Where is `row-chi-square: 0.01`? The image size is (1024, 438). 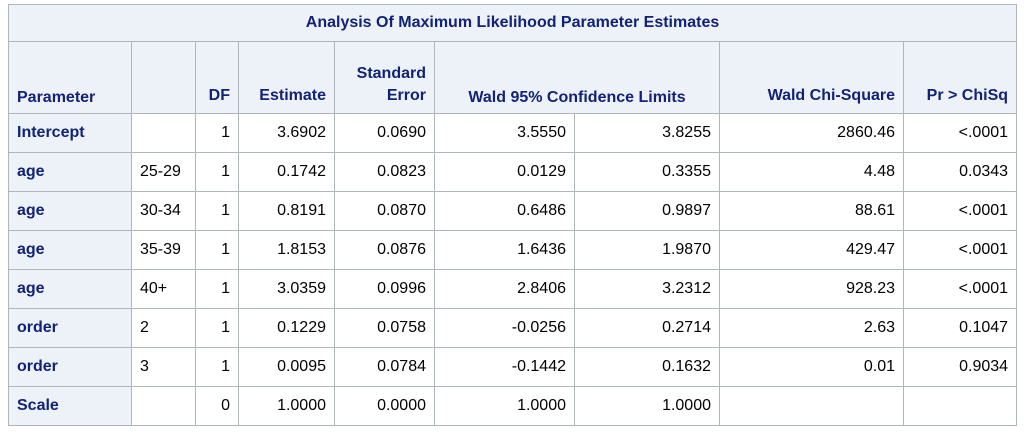
row-chi-square: 0.01 is located at coordinates (811, 367).